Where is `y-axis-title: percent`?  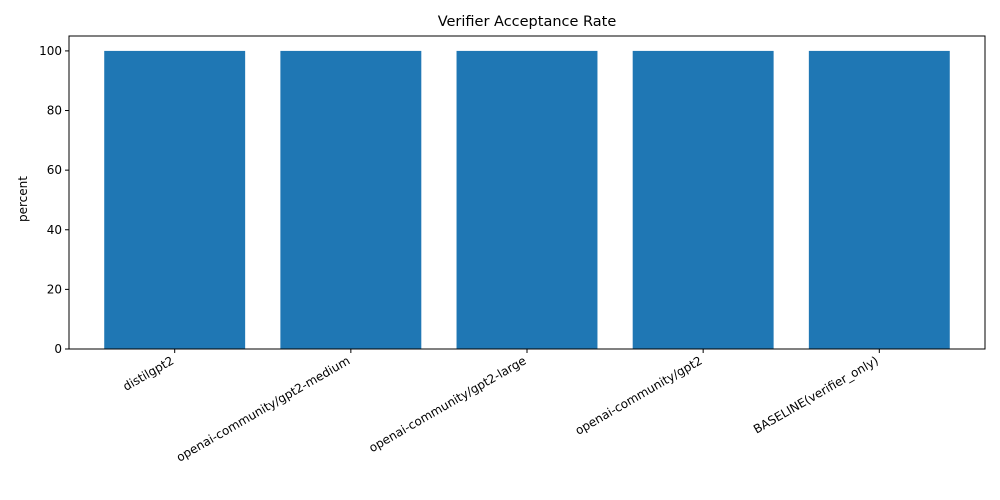
y-axis-title: percent is located at coordinates (23, 199).